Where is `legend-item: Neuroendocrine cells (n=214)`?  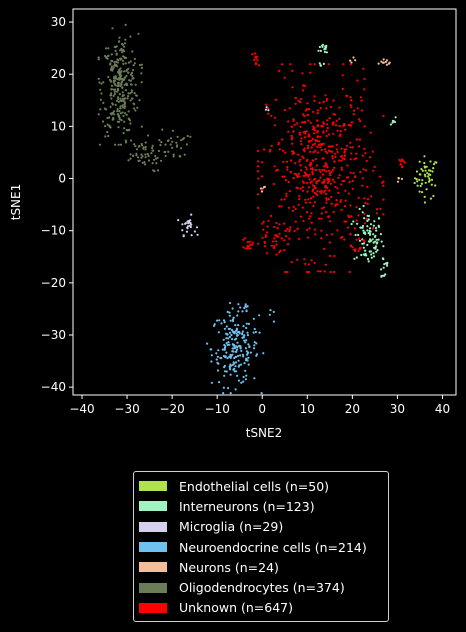 legend-item: Neuroendocrine cells (n=214) is located at coordinates (259, 547).